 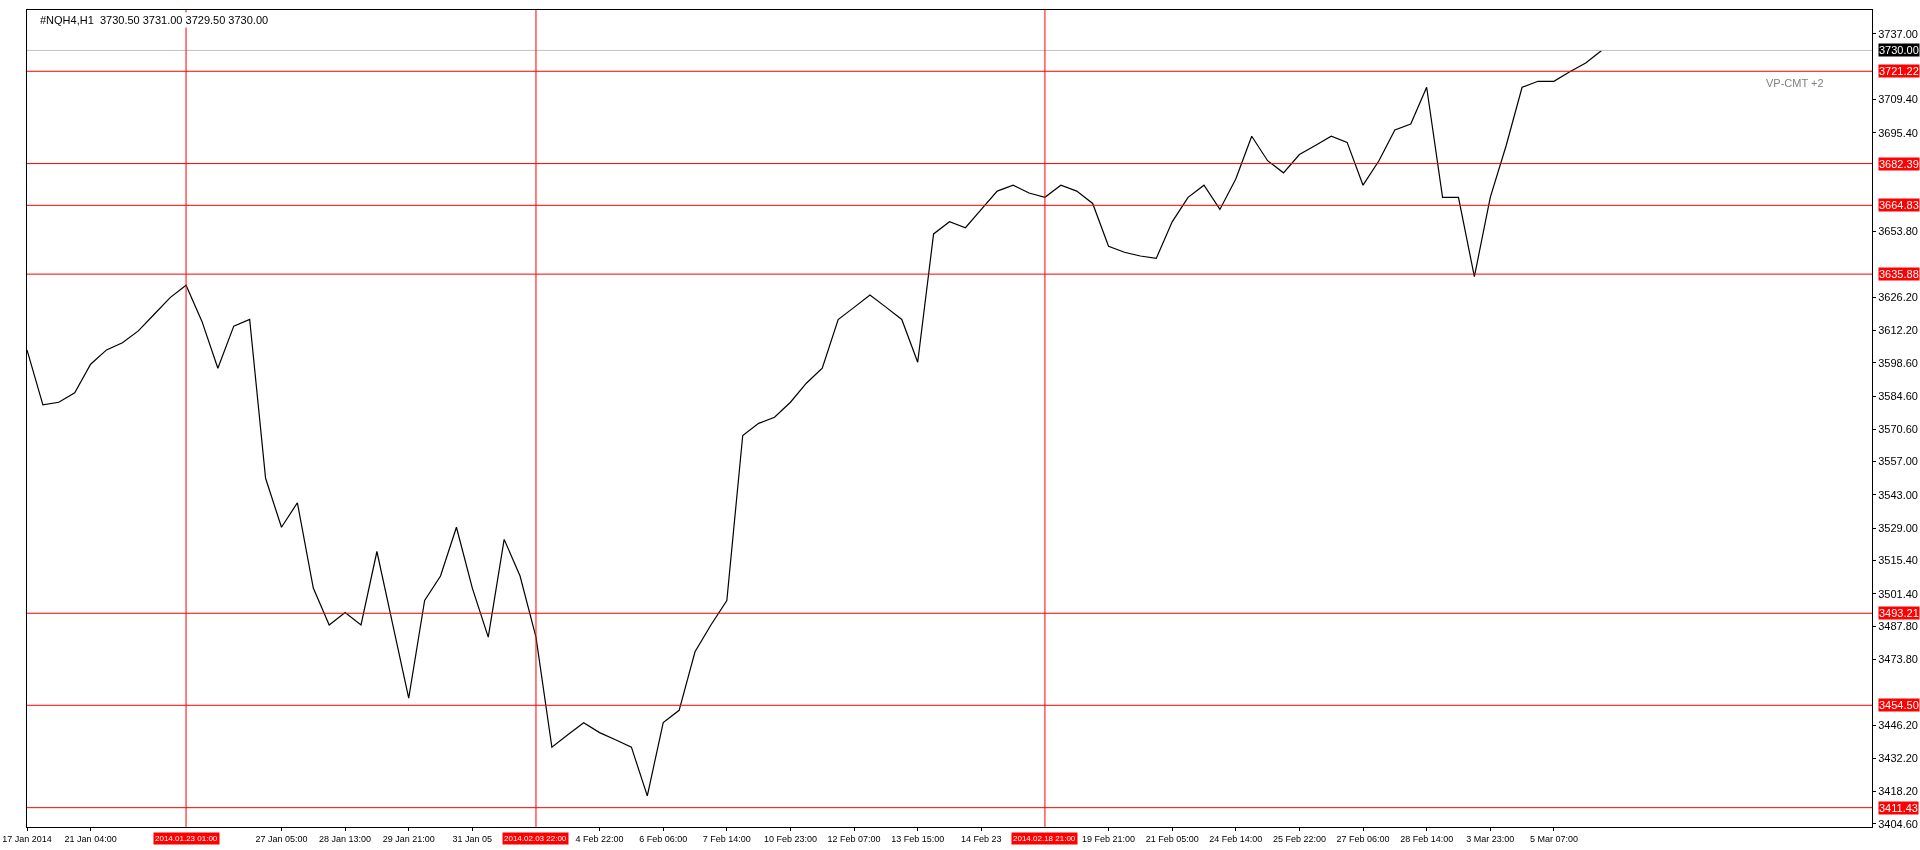 What do you see at coordinates (27, 838) in the screenshot?
I see `x-tick-label: 17 Jan 2014` at bounding box center [27, 838].